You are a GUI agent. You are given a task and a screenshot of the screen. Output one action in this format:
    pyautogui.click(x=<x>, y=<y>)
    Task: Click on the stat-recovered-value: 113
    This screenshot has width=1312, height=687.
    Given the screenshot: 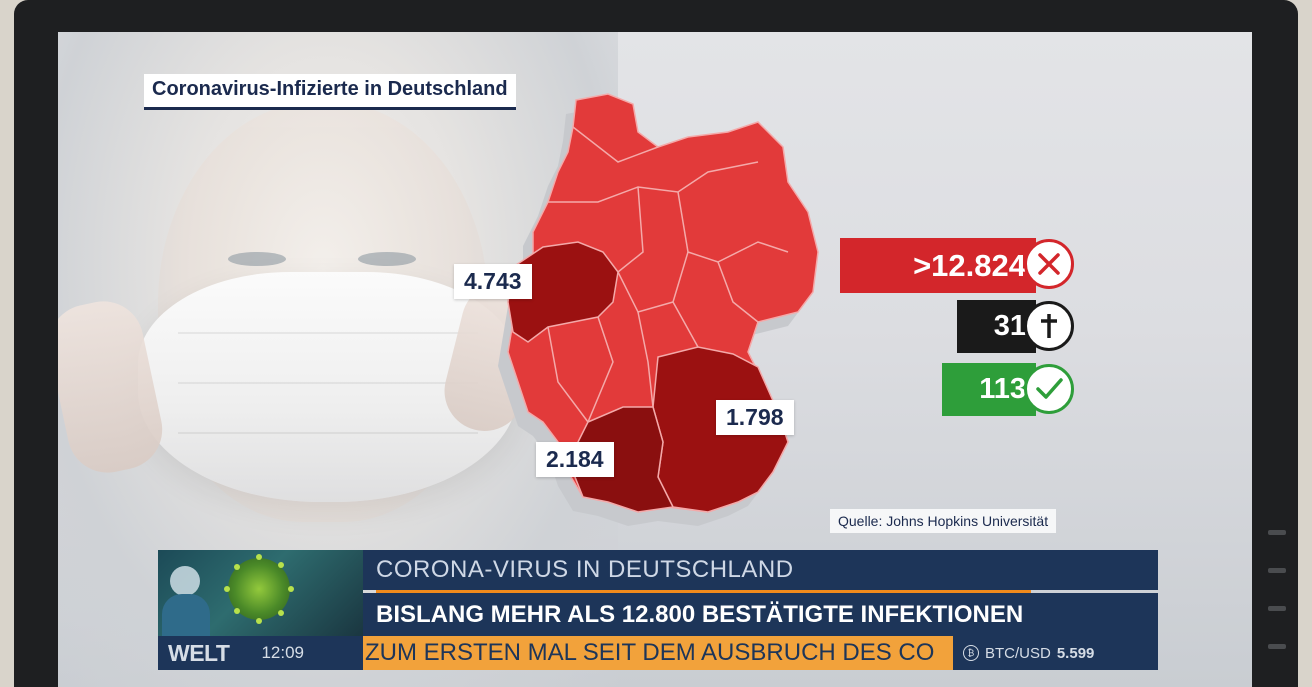 What is the action you would take?
    pyautogui.click(x=989, y=389)
    